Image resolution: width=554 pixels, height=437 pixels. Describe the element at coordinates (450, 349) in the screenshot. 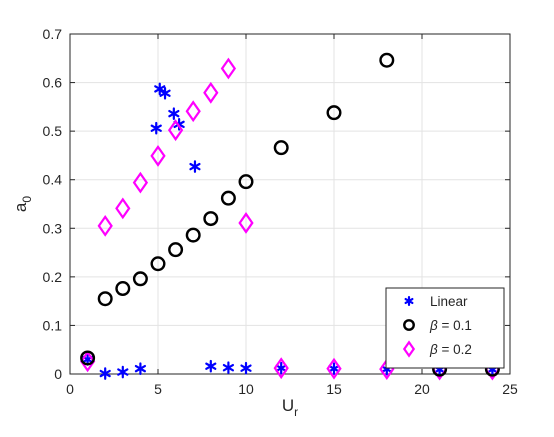

I see `legend-label: β = 0.2` at that location.